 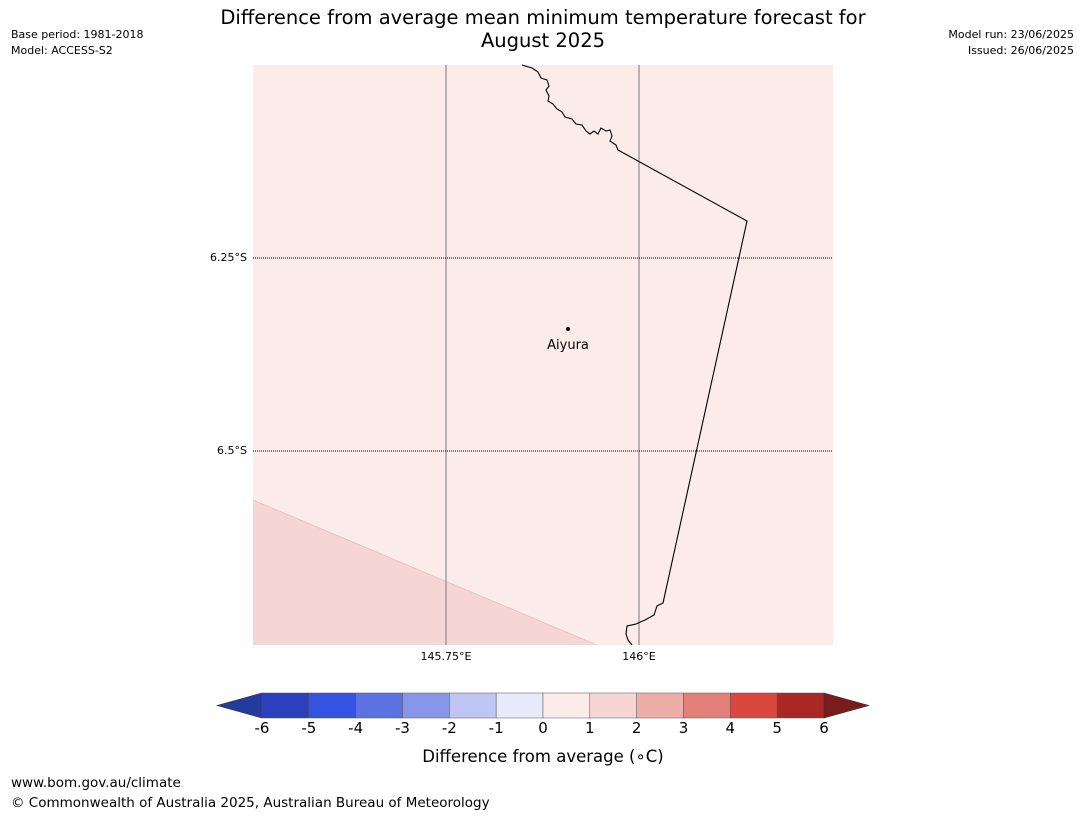 I want to click on lat-label-6-25: 6.25°S, so click(x=228, y=257).